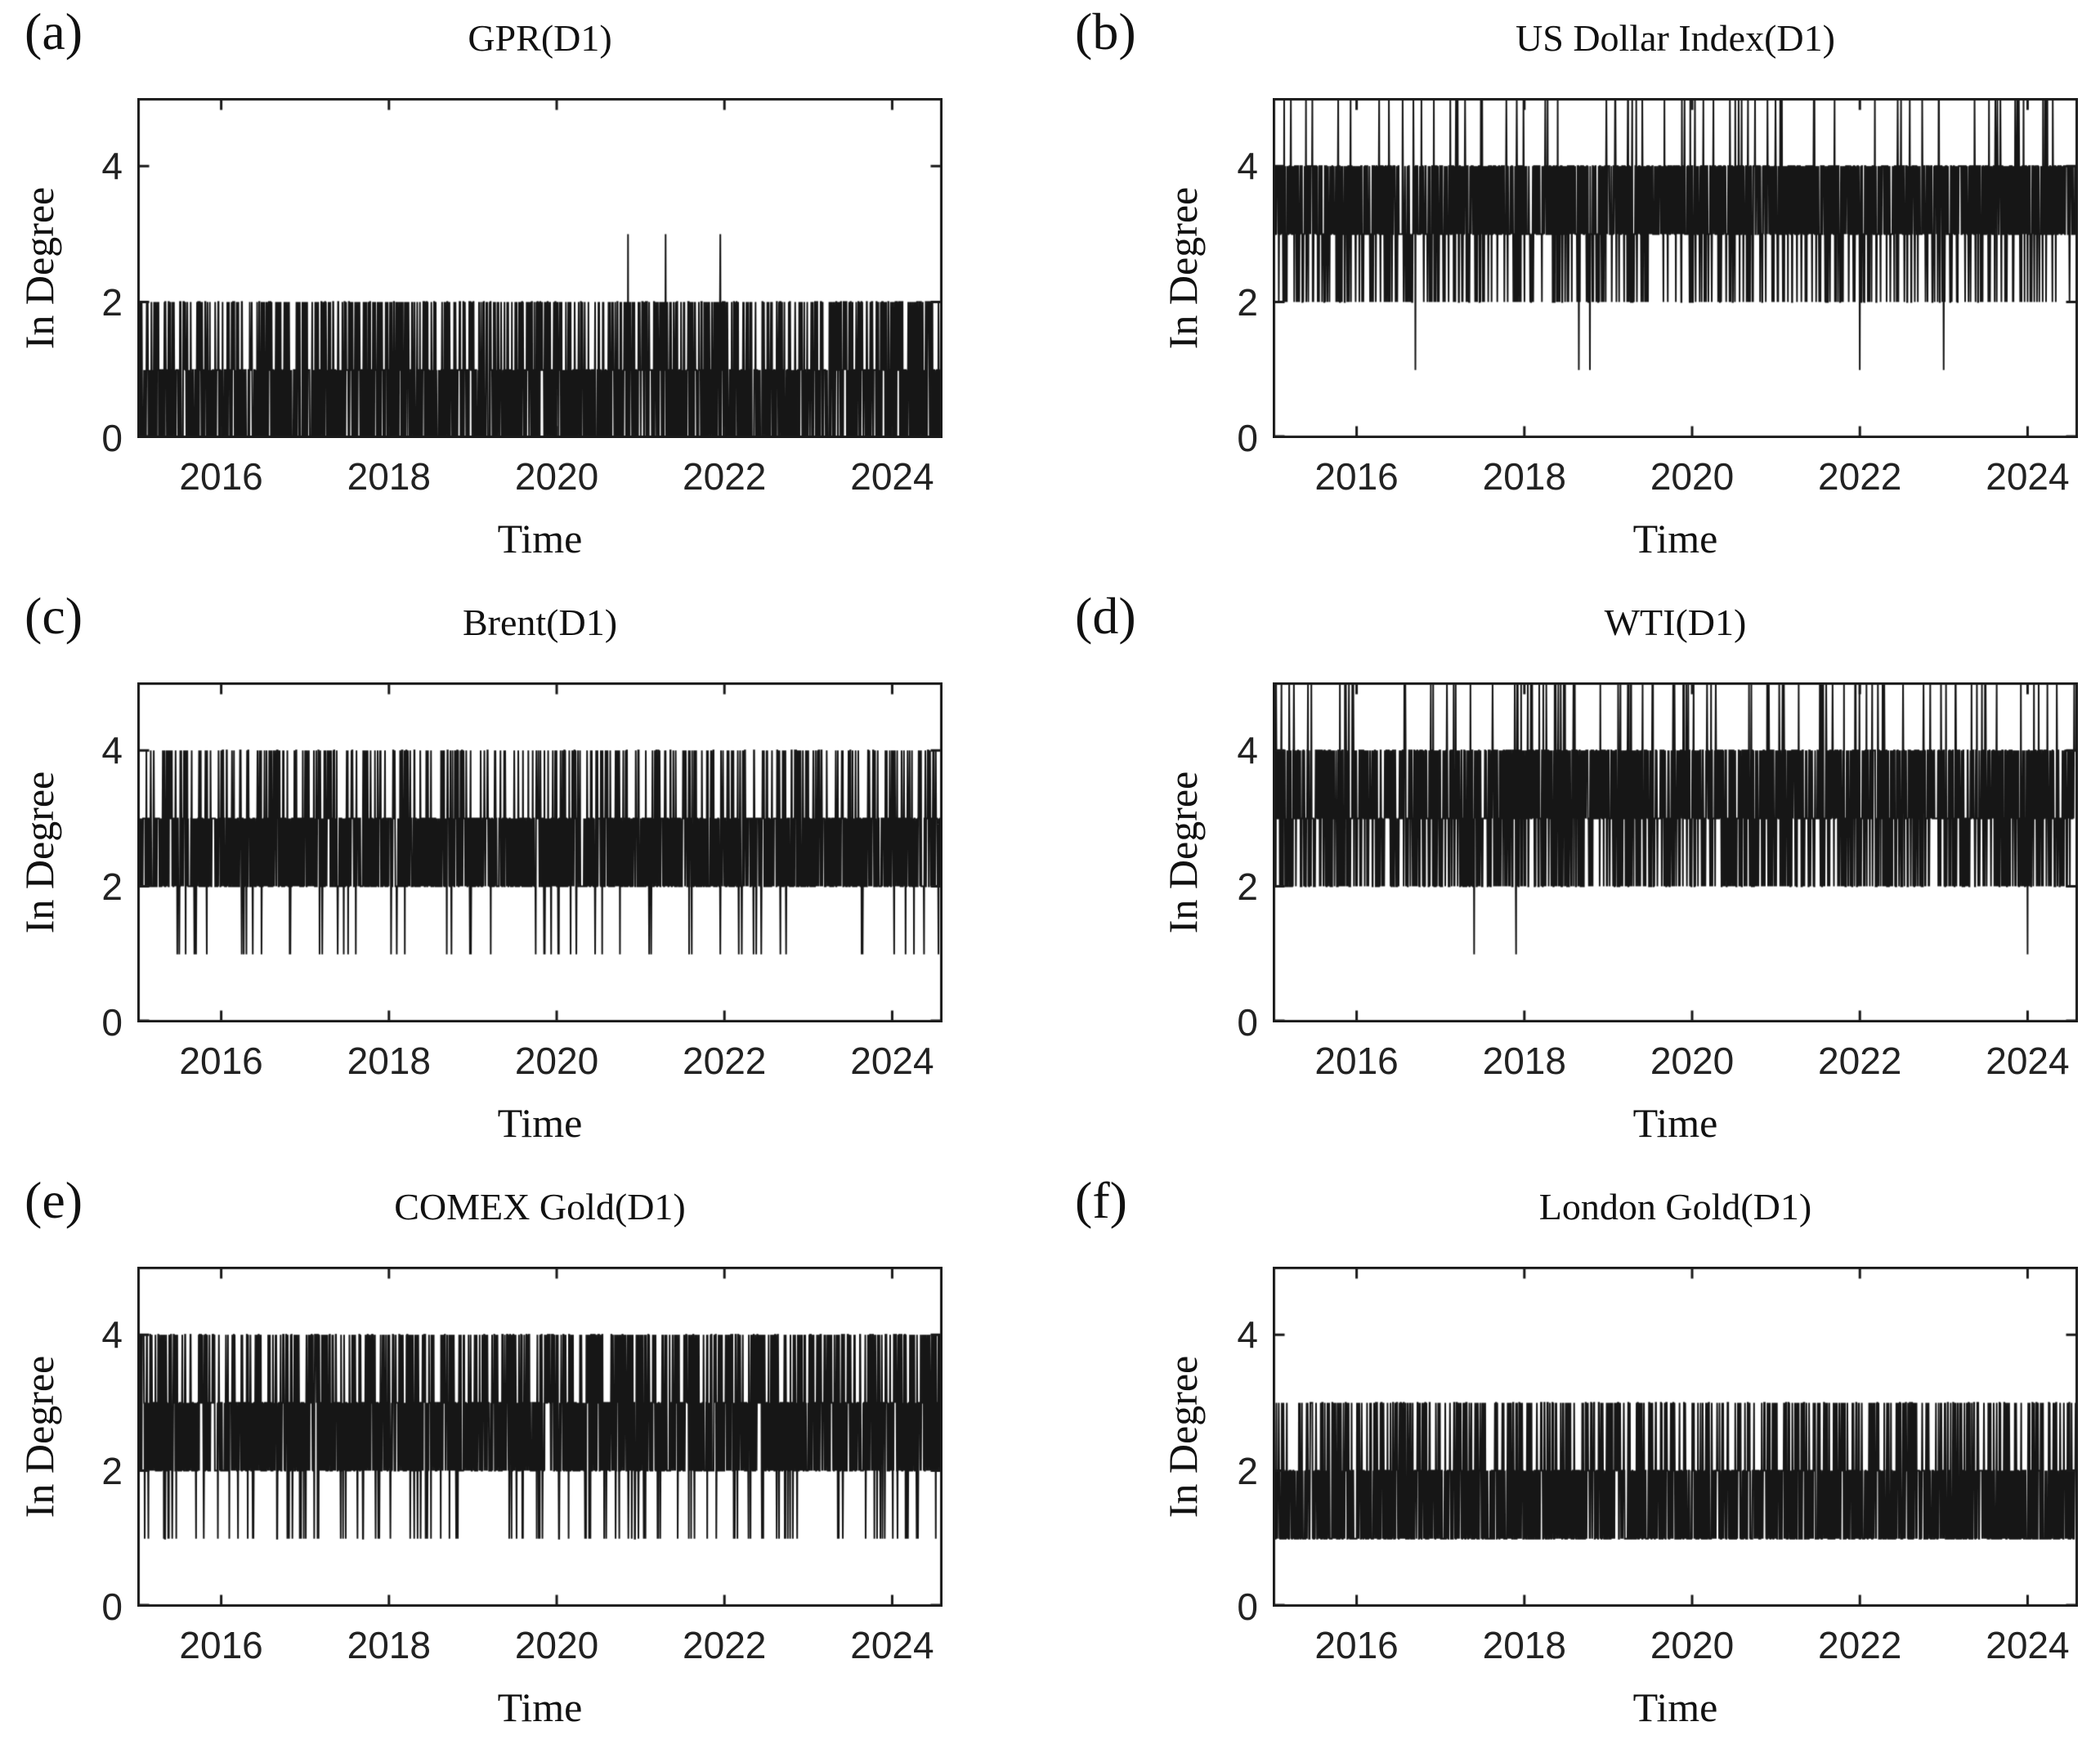  What do you see at coordinates (1675, 268) in the screenshot?
I see `plot-canvas-b` at bounding box center [1675, 268].